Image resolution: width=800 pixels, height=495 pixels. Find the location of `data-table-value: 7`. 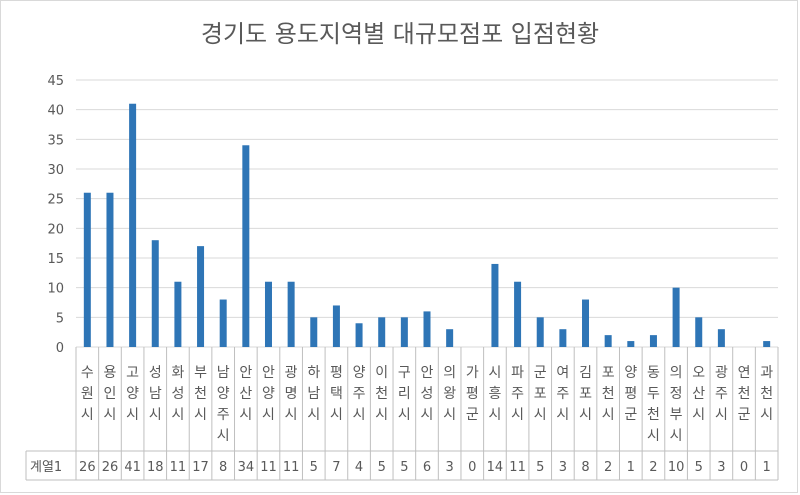

data-table-value: 7 is located at coordinates (336, 467).